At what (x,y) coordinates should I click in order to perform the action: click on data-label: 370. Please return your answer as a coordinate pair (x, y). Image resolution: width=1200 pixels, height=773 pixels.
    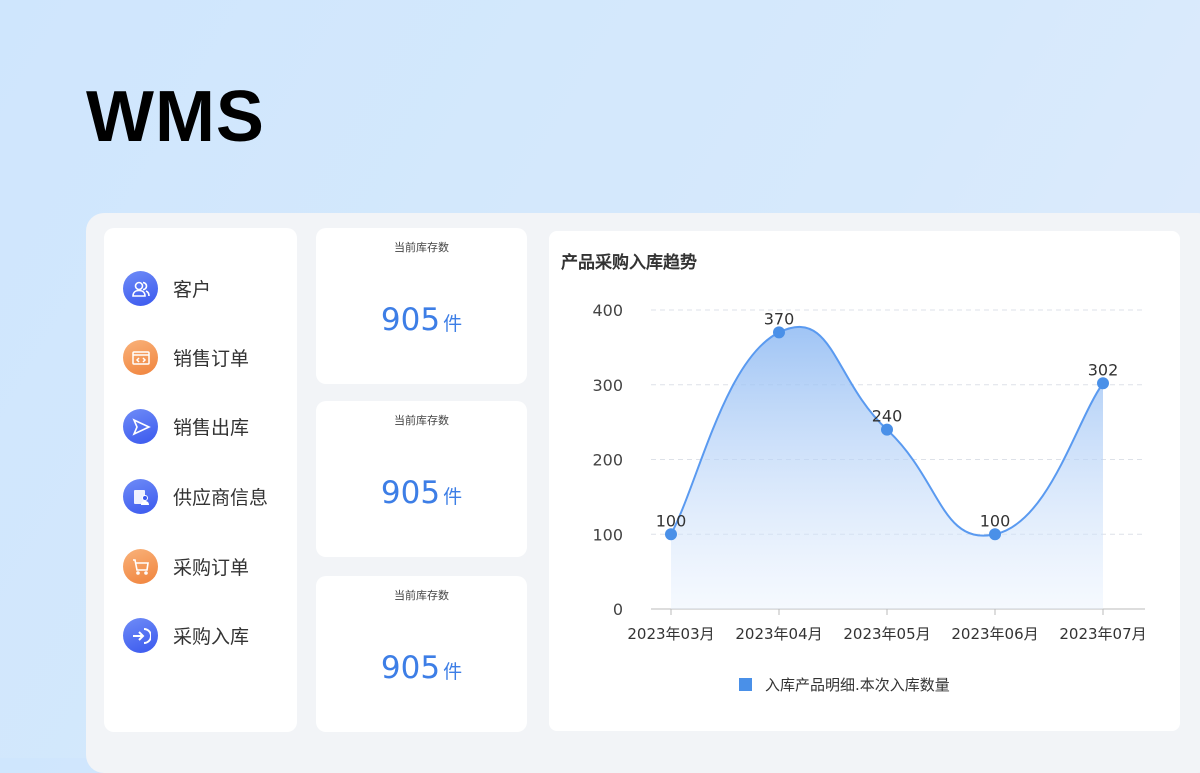
    Looking at the image, I should click on (779, 318).